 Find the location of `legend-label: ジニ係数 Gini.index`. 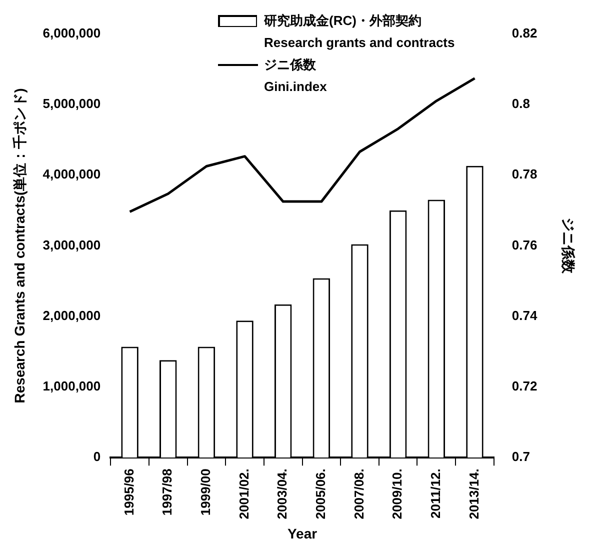

legend-label: ジニ係数 Gini.index is located at coordinates (295, 76).